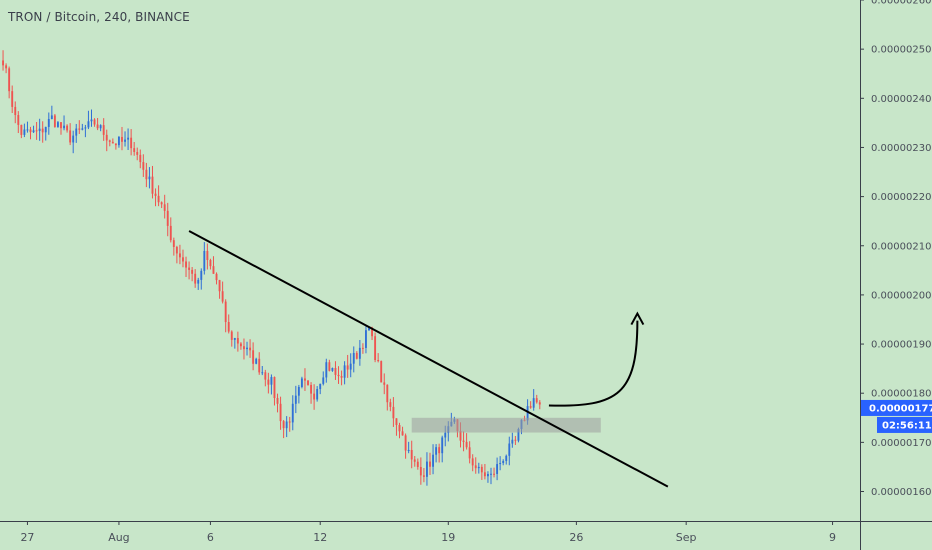  Describe the element at coordinates (901, 345) in the screenshot. I see `y-tick-label: 0.00000190` at that location.